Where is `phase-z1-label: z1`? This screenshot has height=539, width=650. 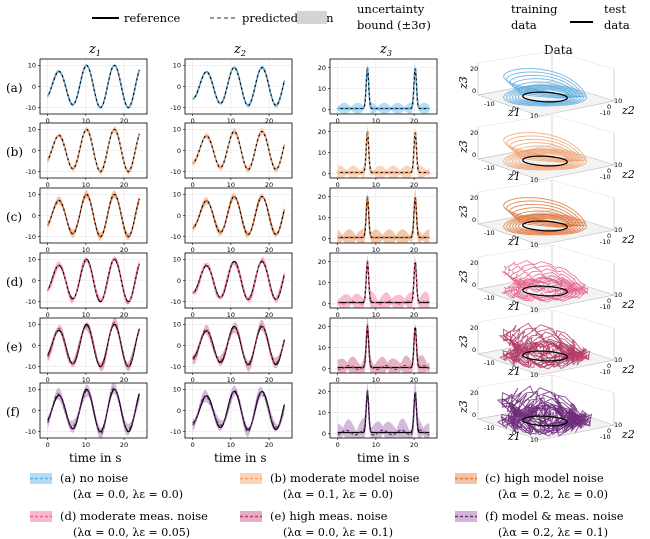 phase-z1-label: z1 is located at coordinates (514, 436).